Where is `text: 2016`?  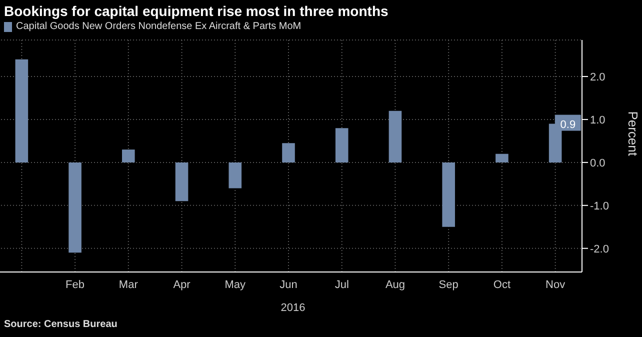 text: 2016 is located at coordinates (293, 308).